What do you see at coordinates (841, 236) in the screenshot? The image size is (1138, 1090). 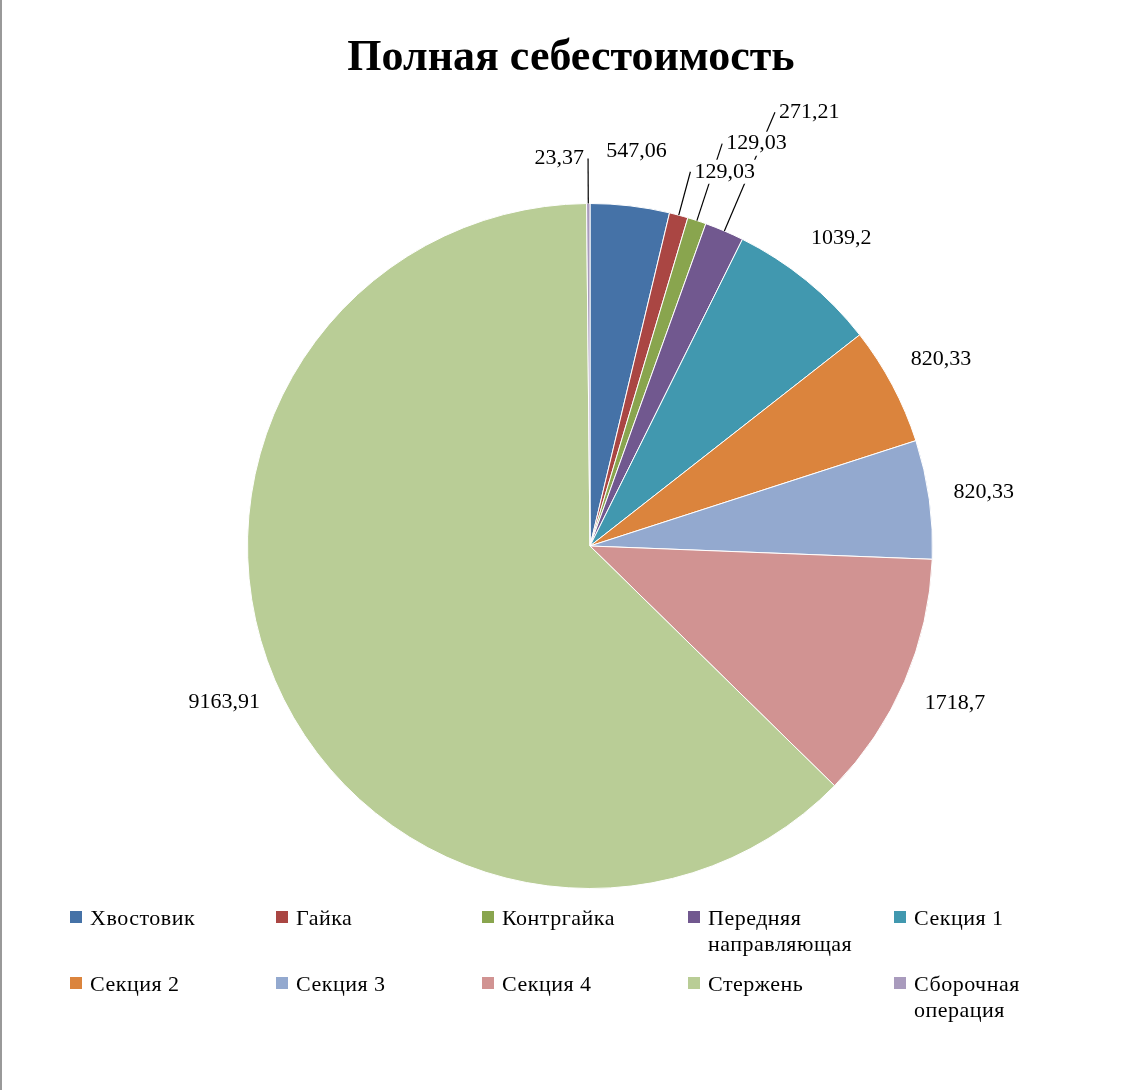 I see `data-label: 1039,2` at bounding box center [841, 236].